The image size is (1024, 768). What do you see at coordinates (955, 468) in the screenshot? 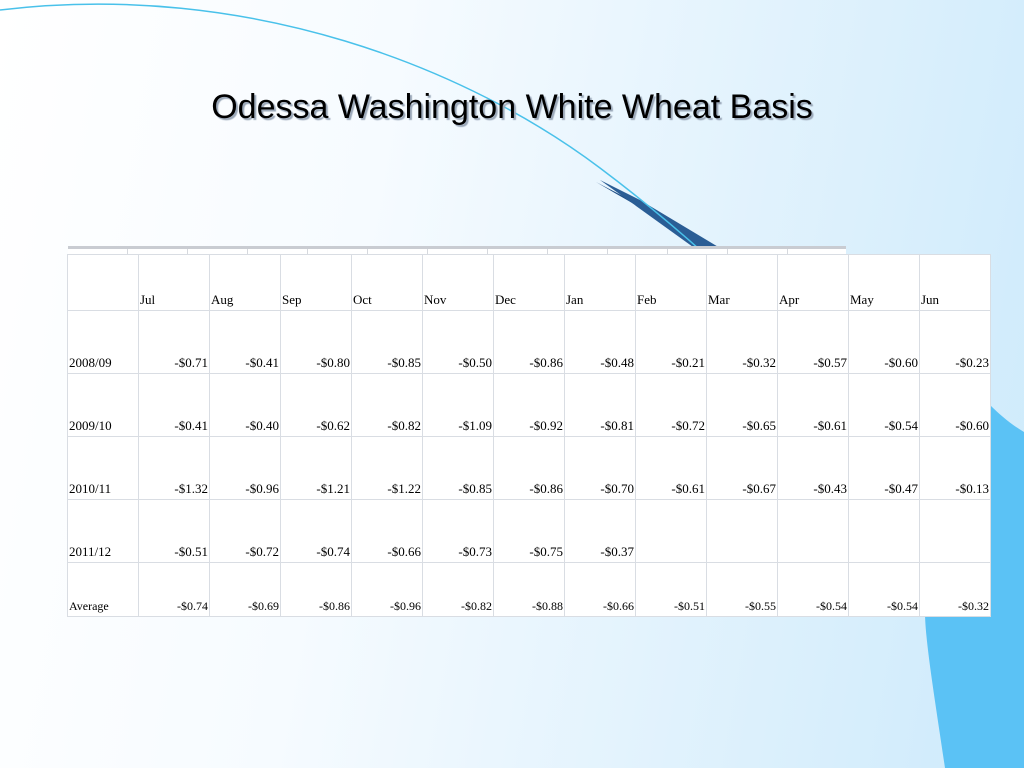
I see `table-cell: -$0.13` at bounding box center [955, 468].